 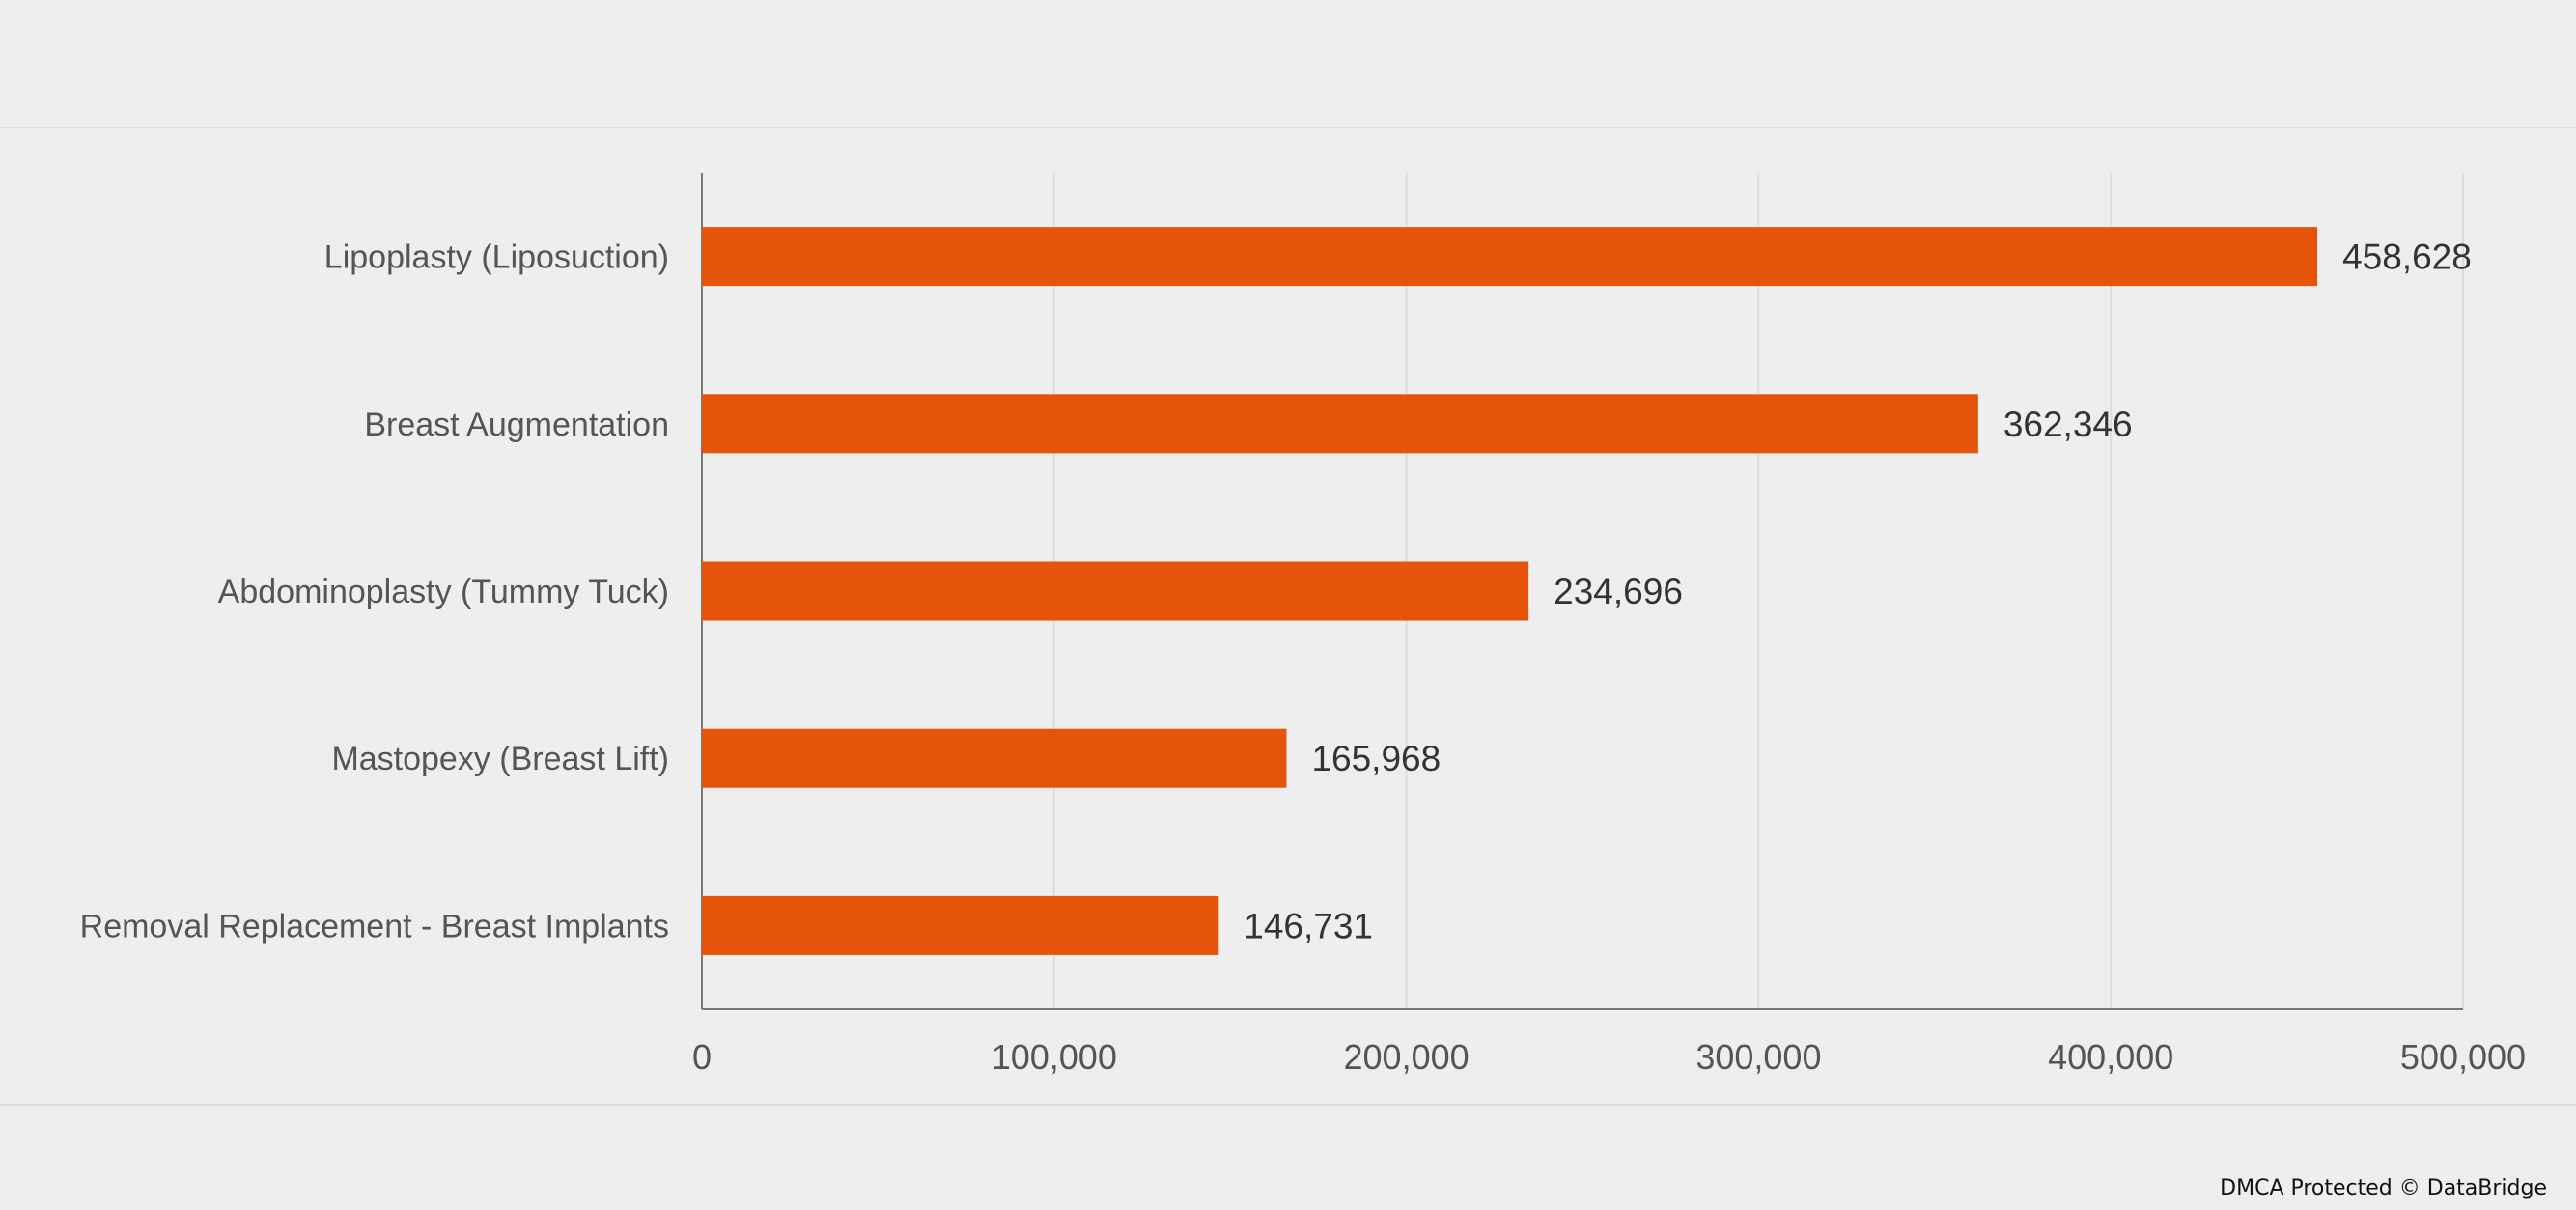 I want to click on category-label: Breast Augmentation, so click(x=517, y=425).